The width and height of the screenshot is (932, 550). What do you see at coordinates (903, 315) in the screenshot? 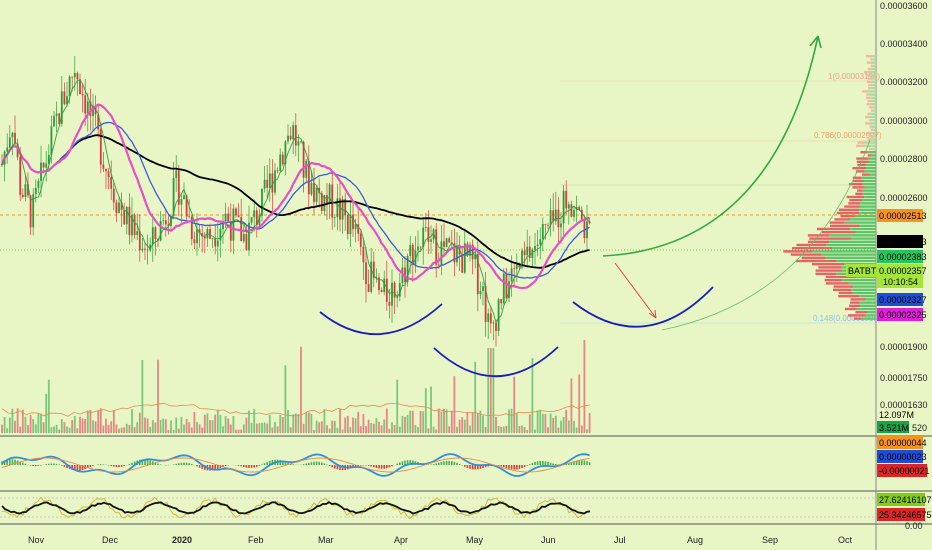
I see `svg-text: 0.00002325` at bounding box center [903, 315].